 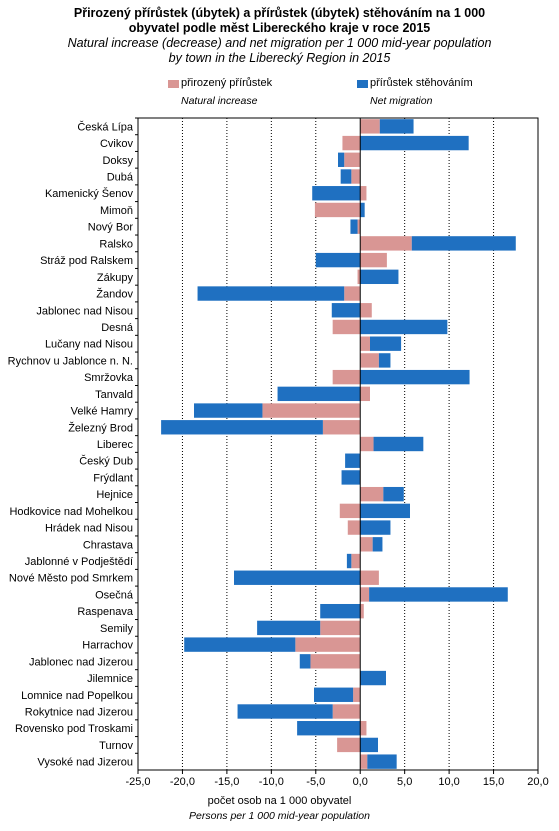 What do you see at coordinates (117, 328) in the screenshot?
I see `category-label: Desná` at bounding box center [117, 328].